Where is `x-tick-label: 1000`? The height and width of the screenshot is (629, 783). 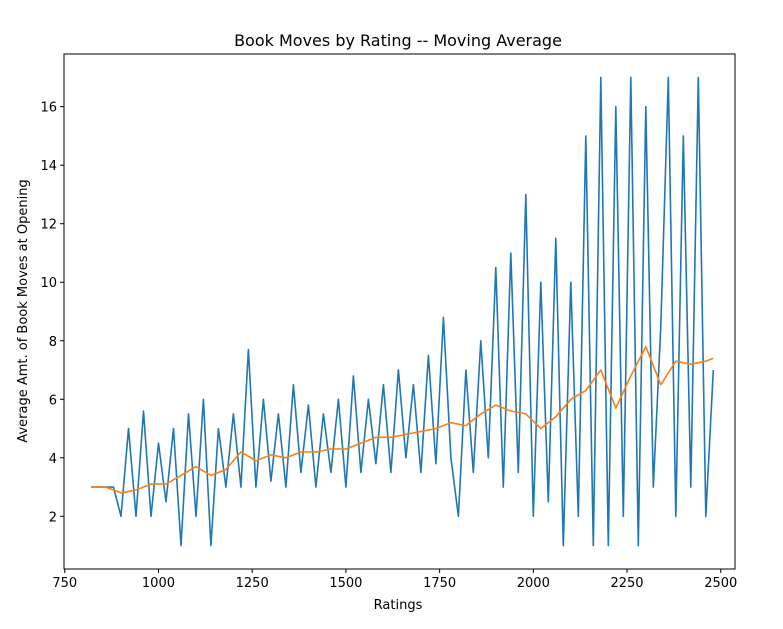
x-tick-label: 1000 is located at coordinates (158, 583).